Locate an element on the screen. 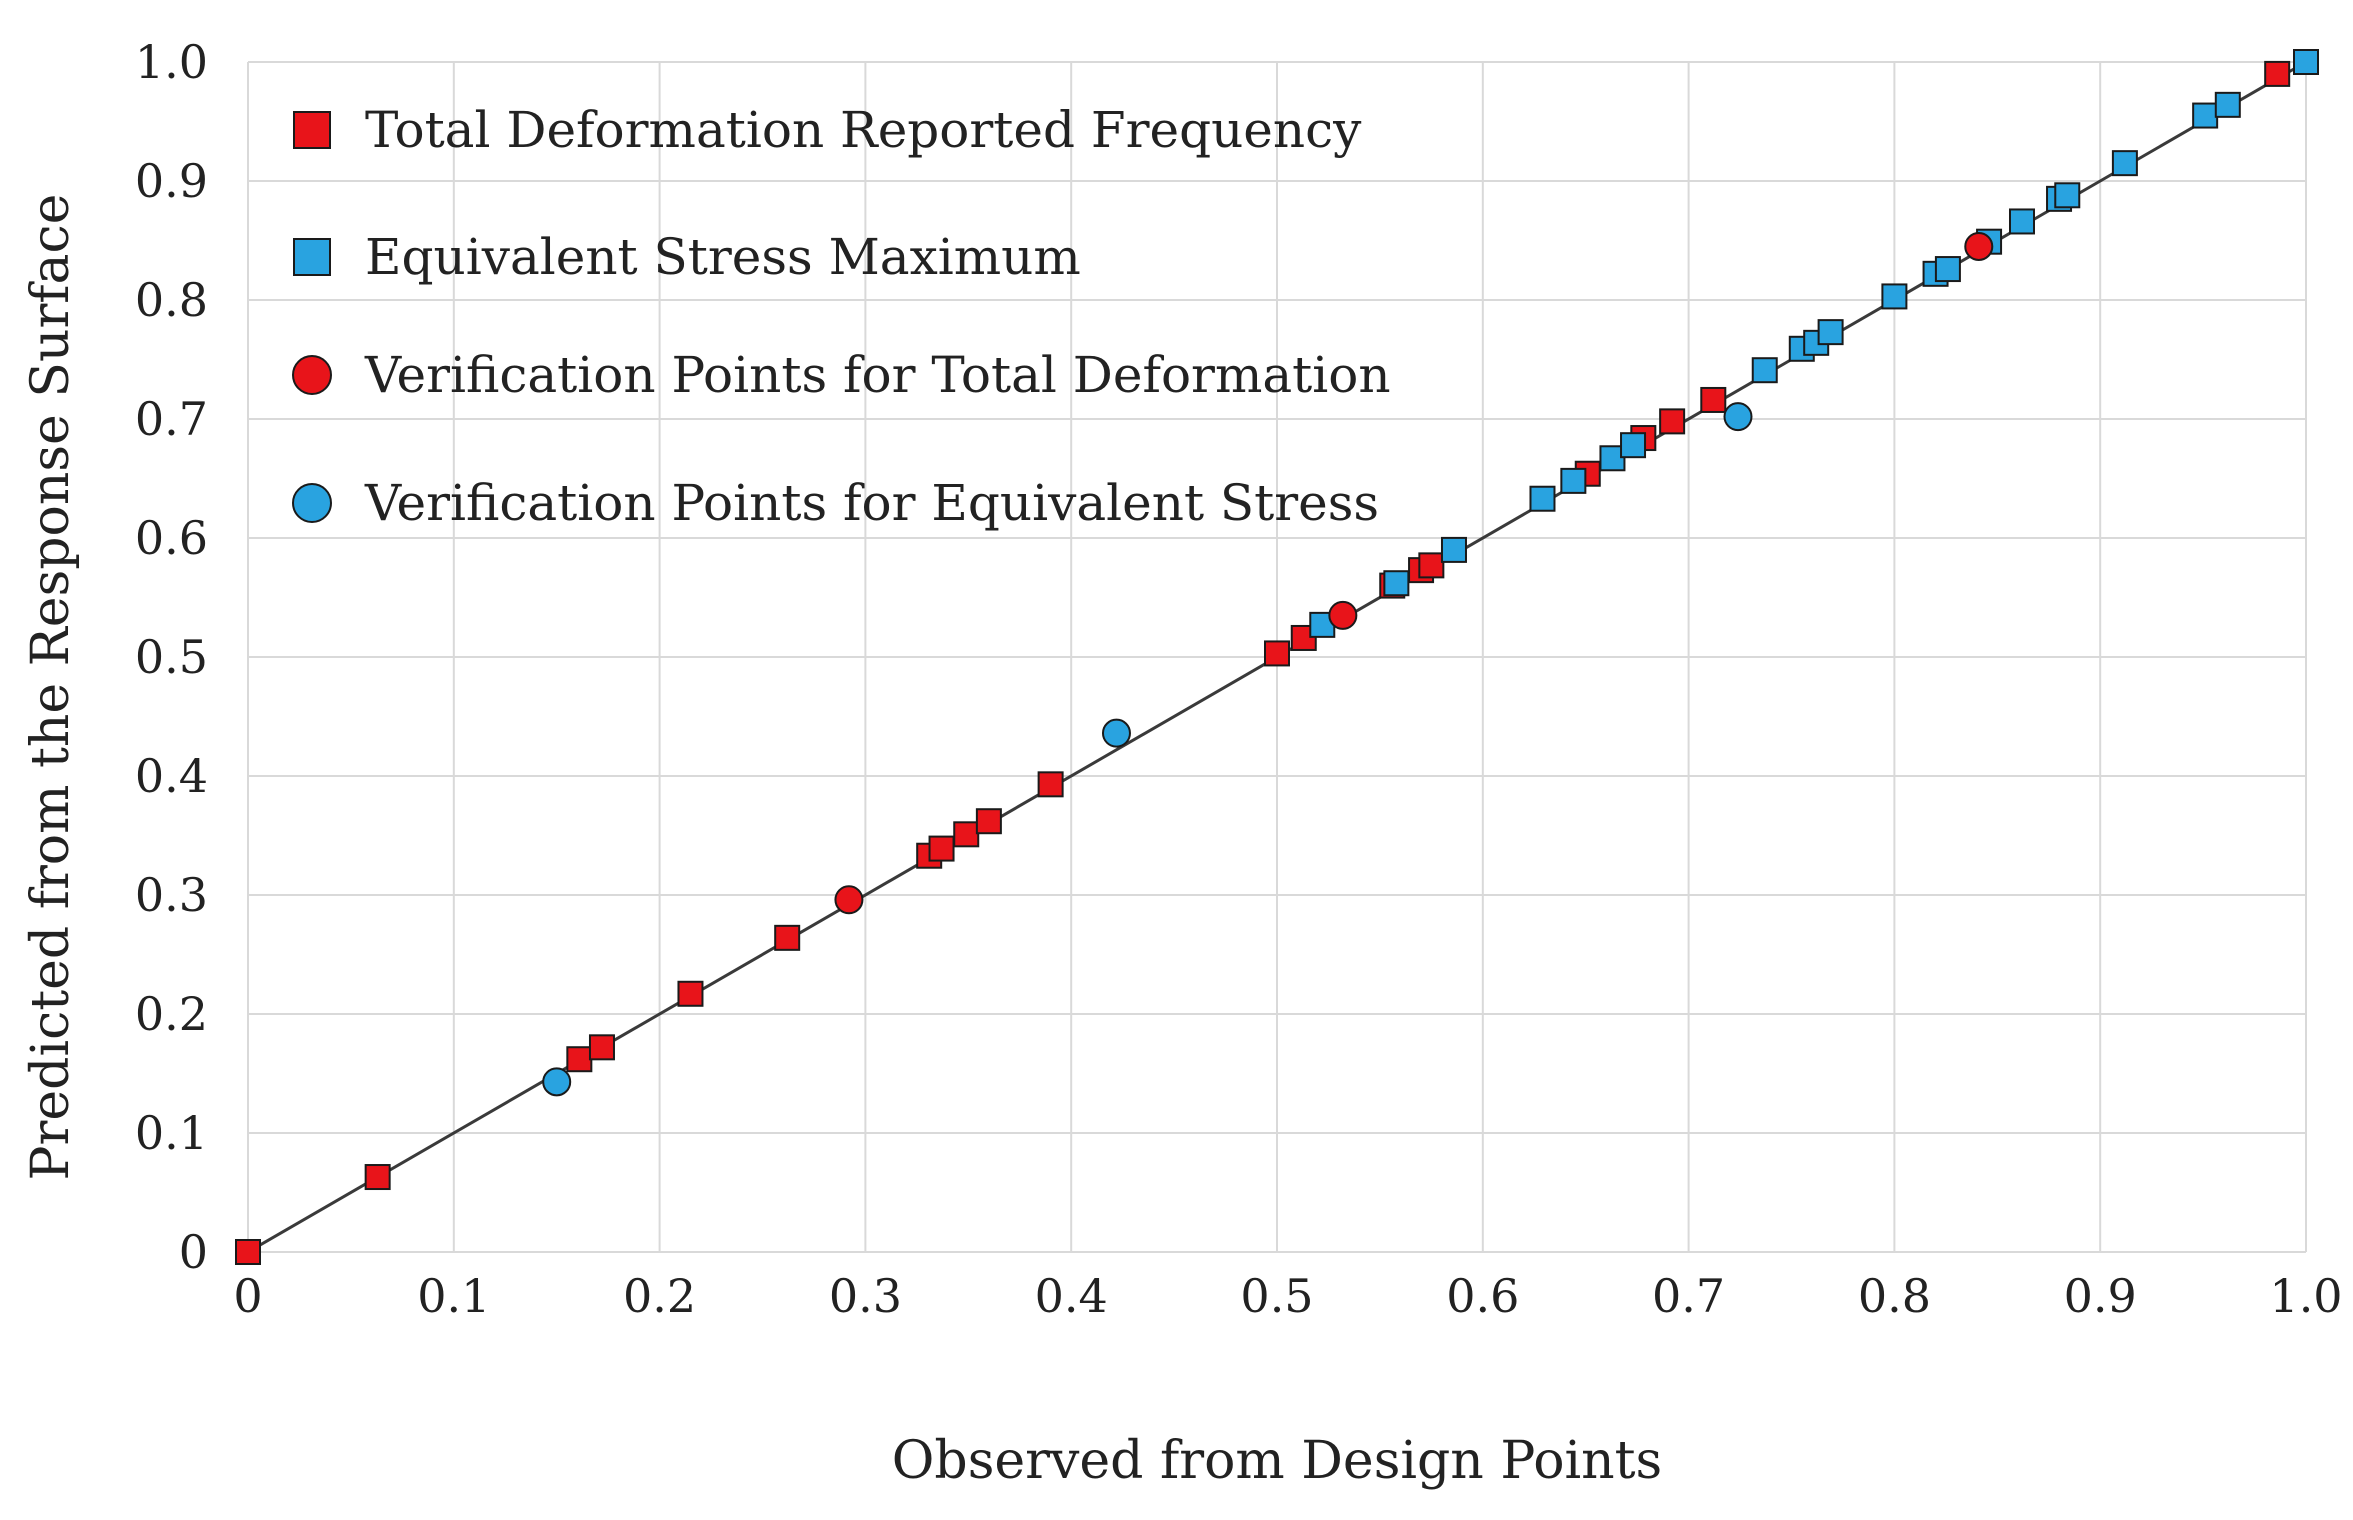 This screenshot has width=2353, height=1520. x-tick-label: 1.0 is located at coordinates (2305, 1296).